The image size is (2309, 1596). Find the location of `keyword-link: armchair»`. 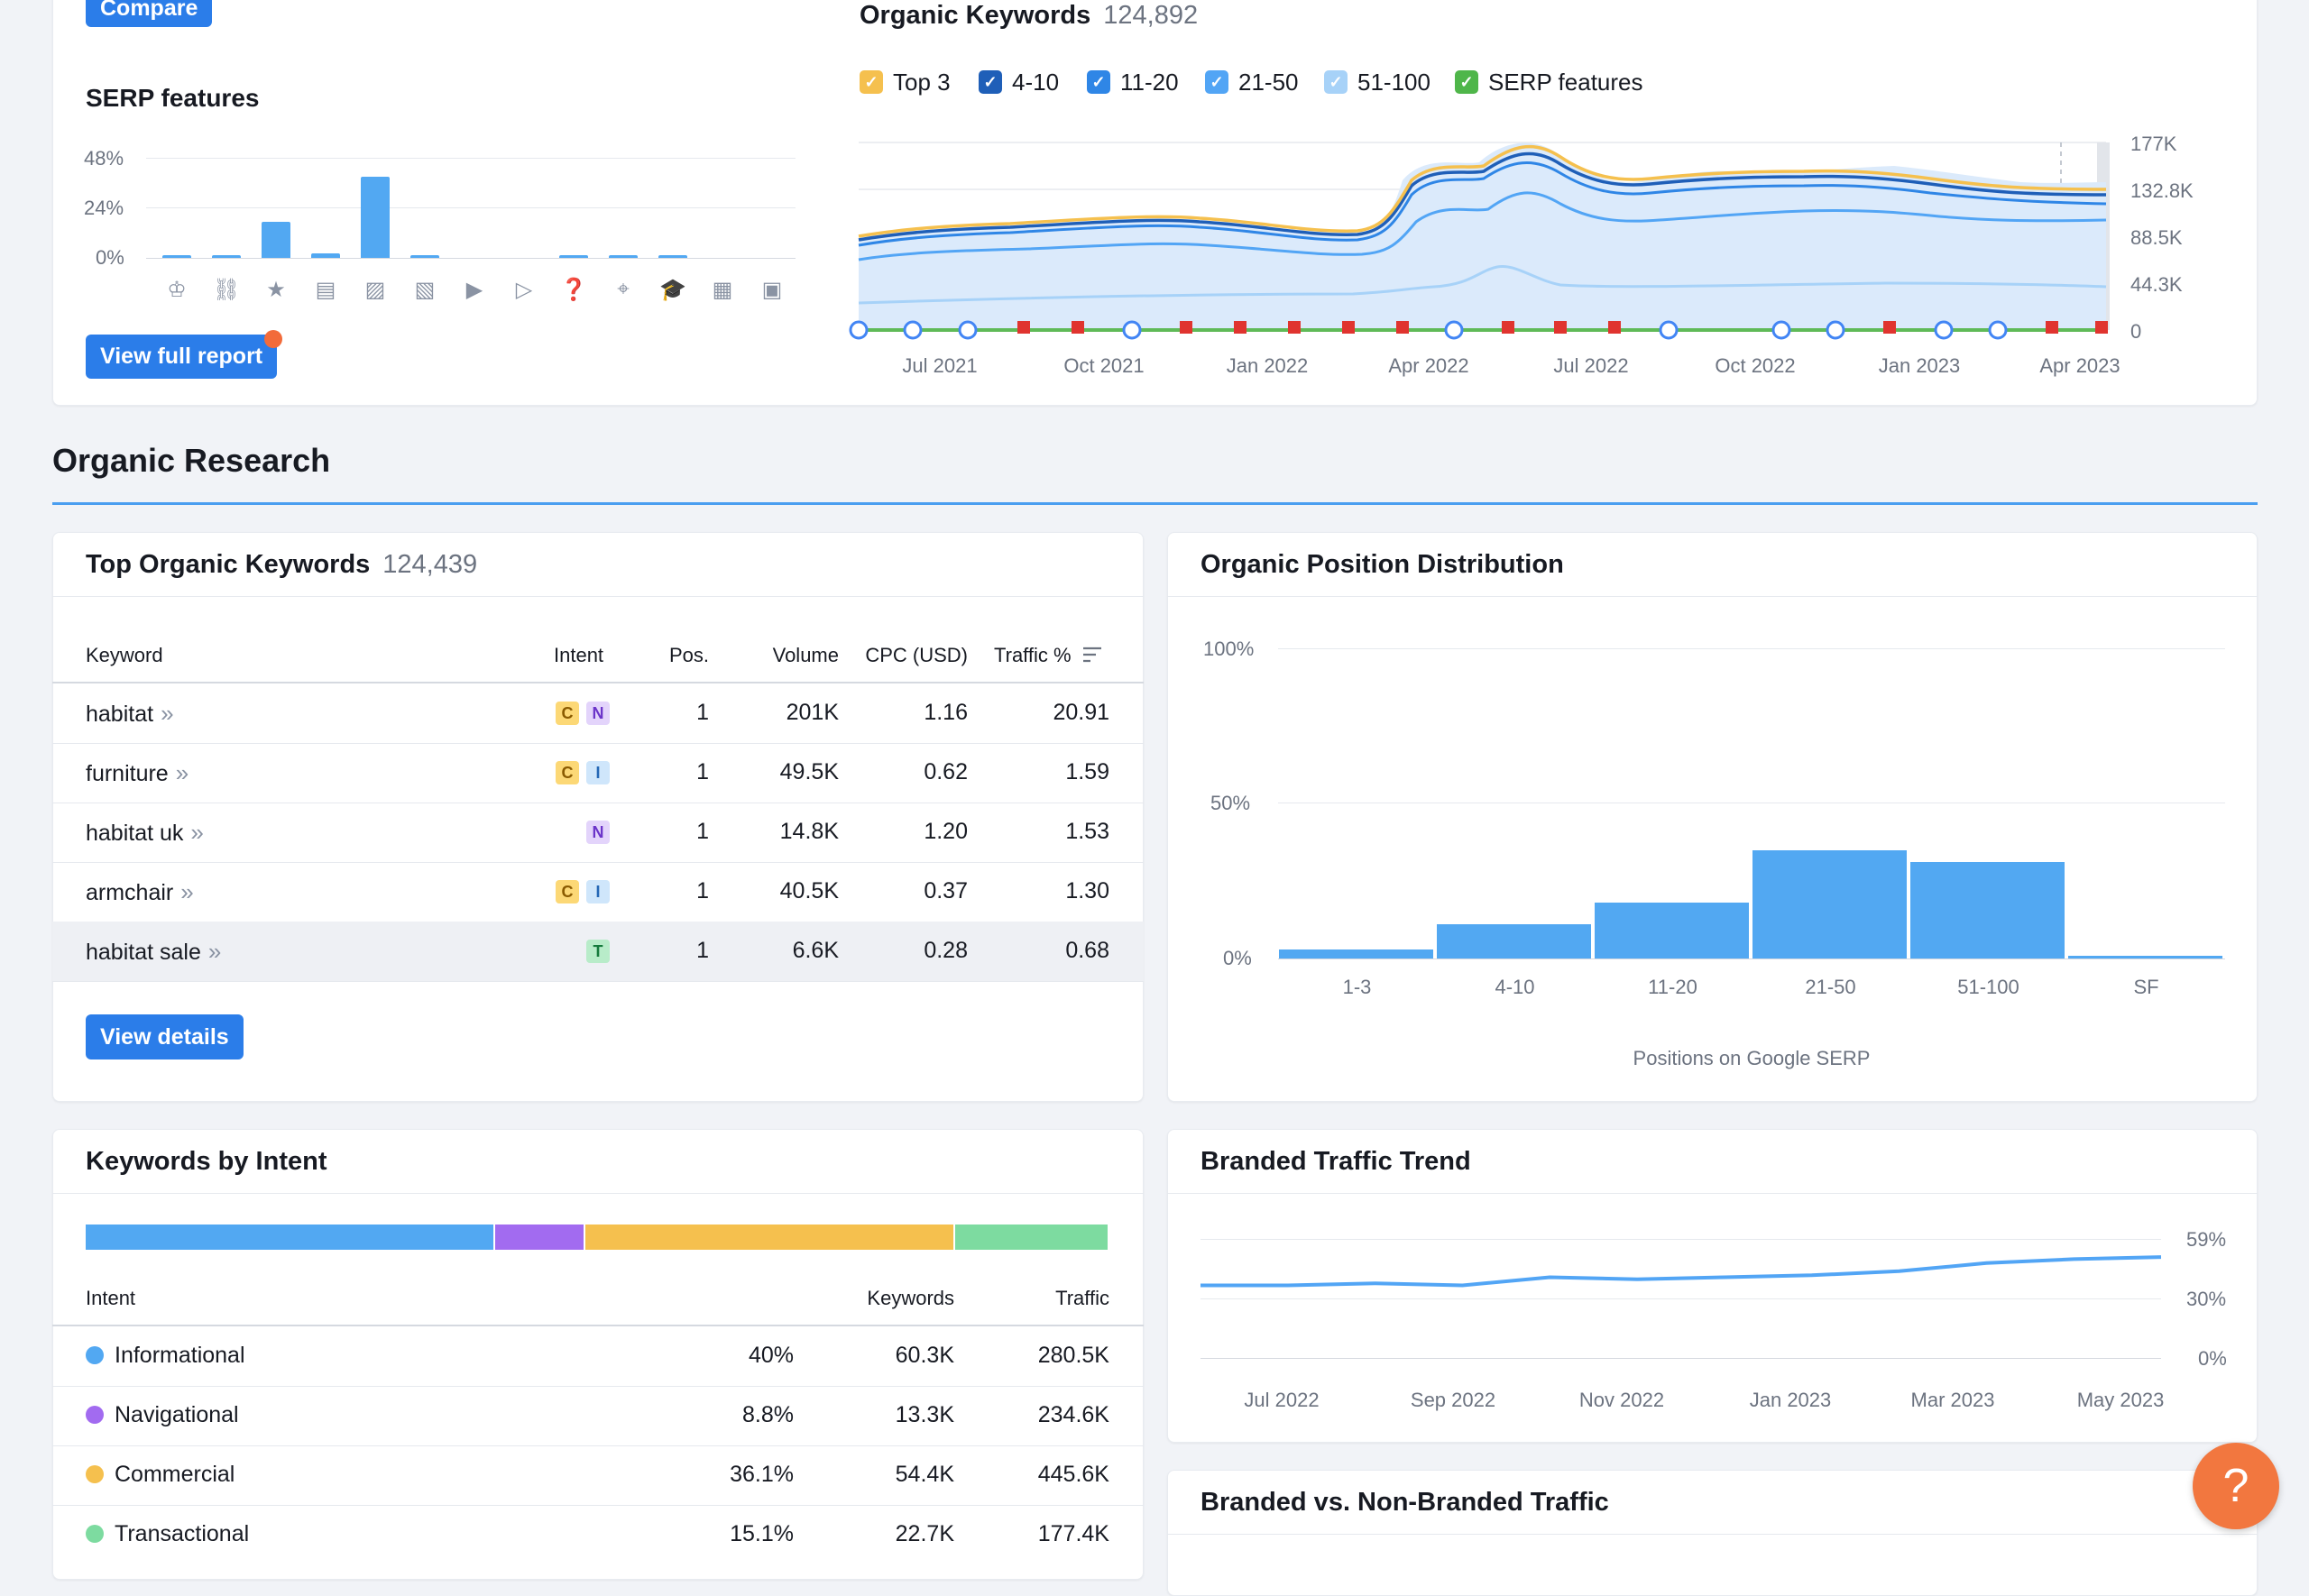

keyword-link: armchair» is located at coordinates (140, 892).